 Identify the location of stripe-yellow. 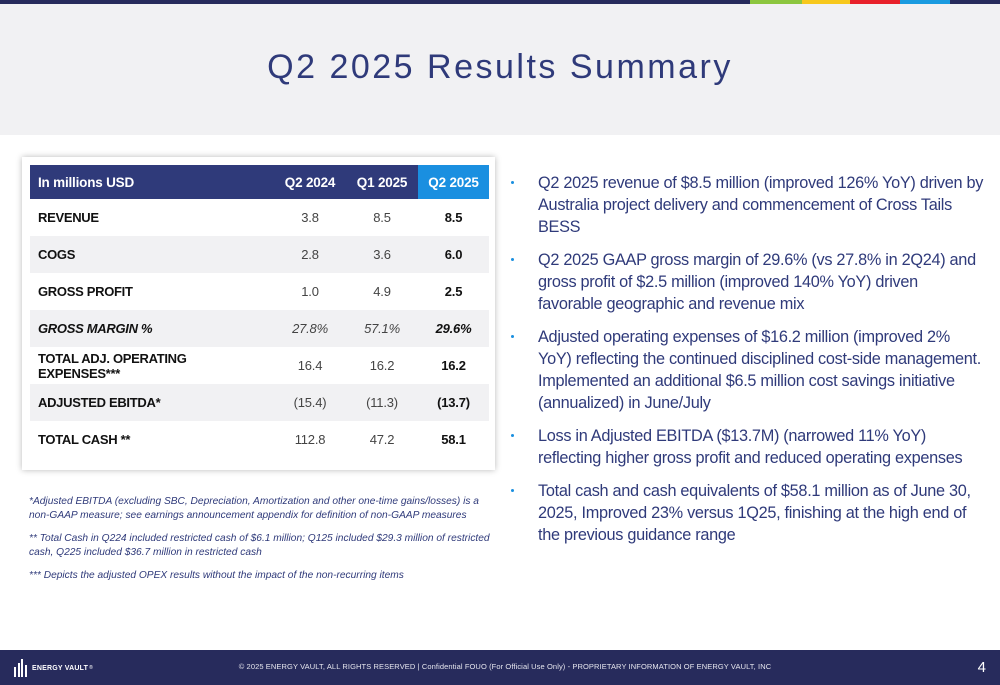
(826, 2).